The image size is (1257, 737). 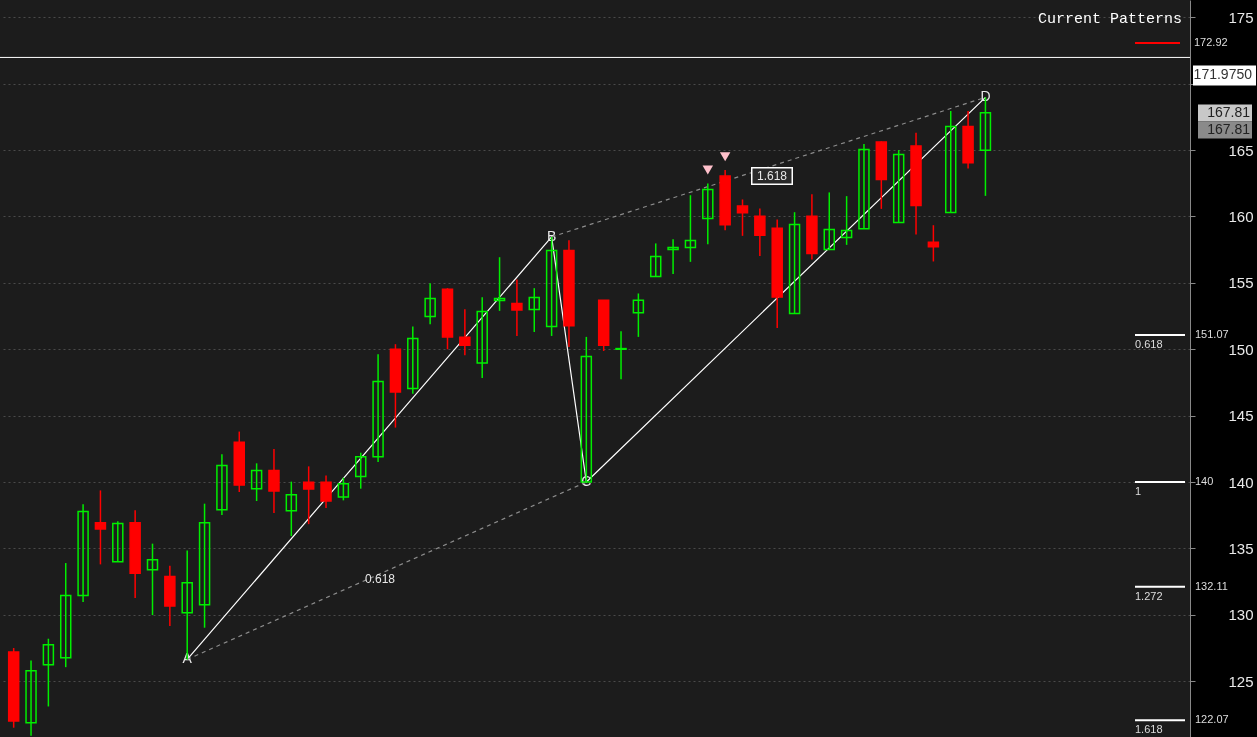 I want to click on ref-line-label: 151.07, so click(x=1212, y=334).